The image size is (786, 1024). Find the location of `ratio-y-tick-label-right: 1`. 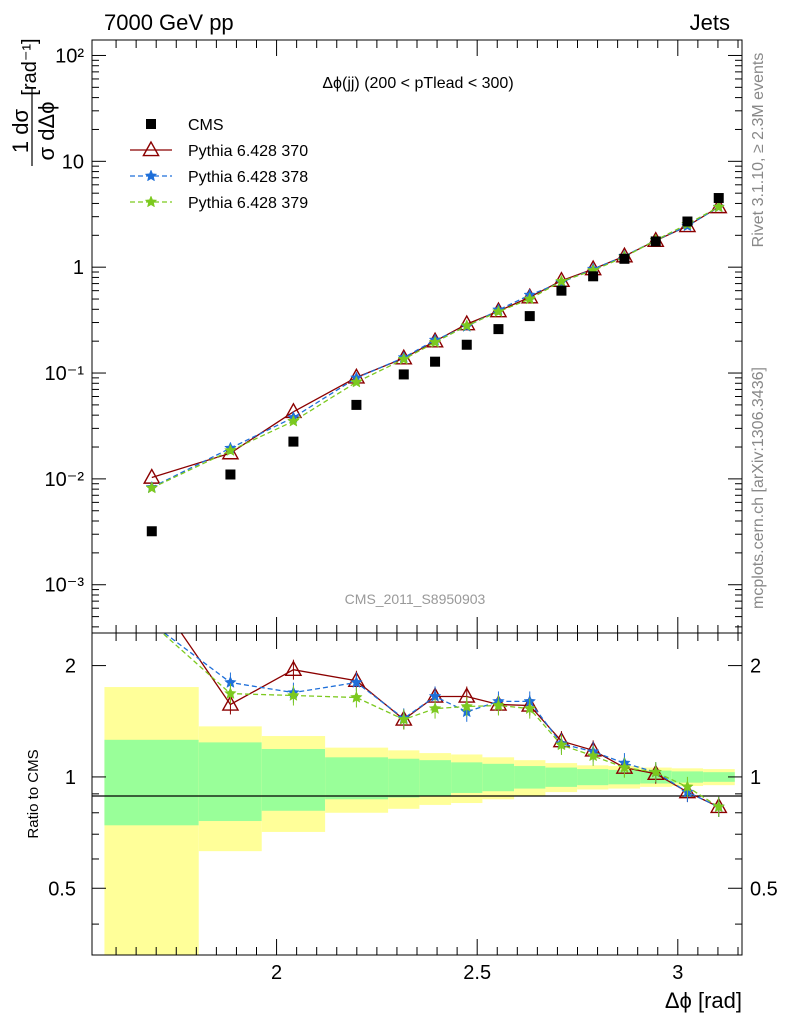

ratio-y-tick-label-right: 1 is located at coordinates (755, 778).